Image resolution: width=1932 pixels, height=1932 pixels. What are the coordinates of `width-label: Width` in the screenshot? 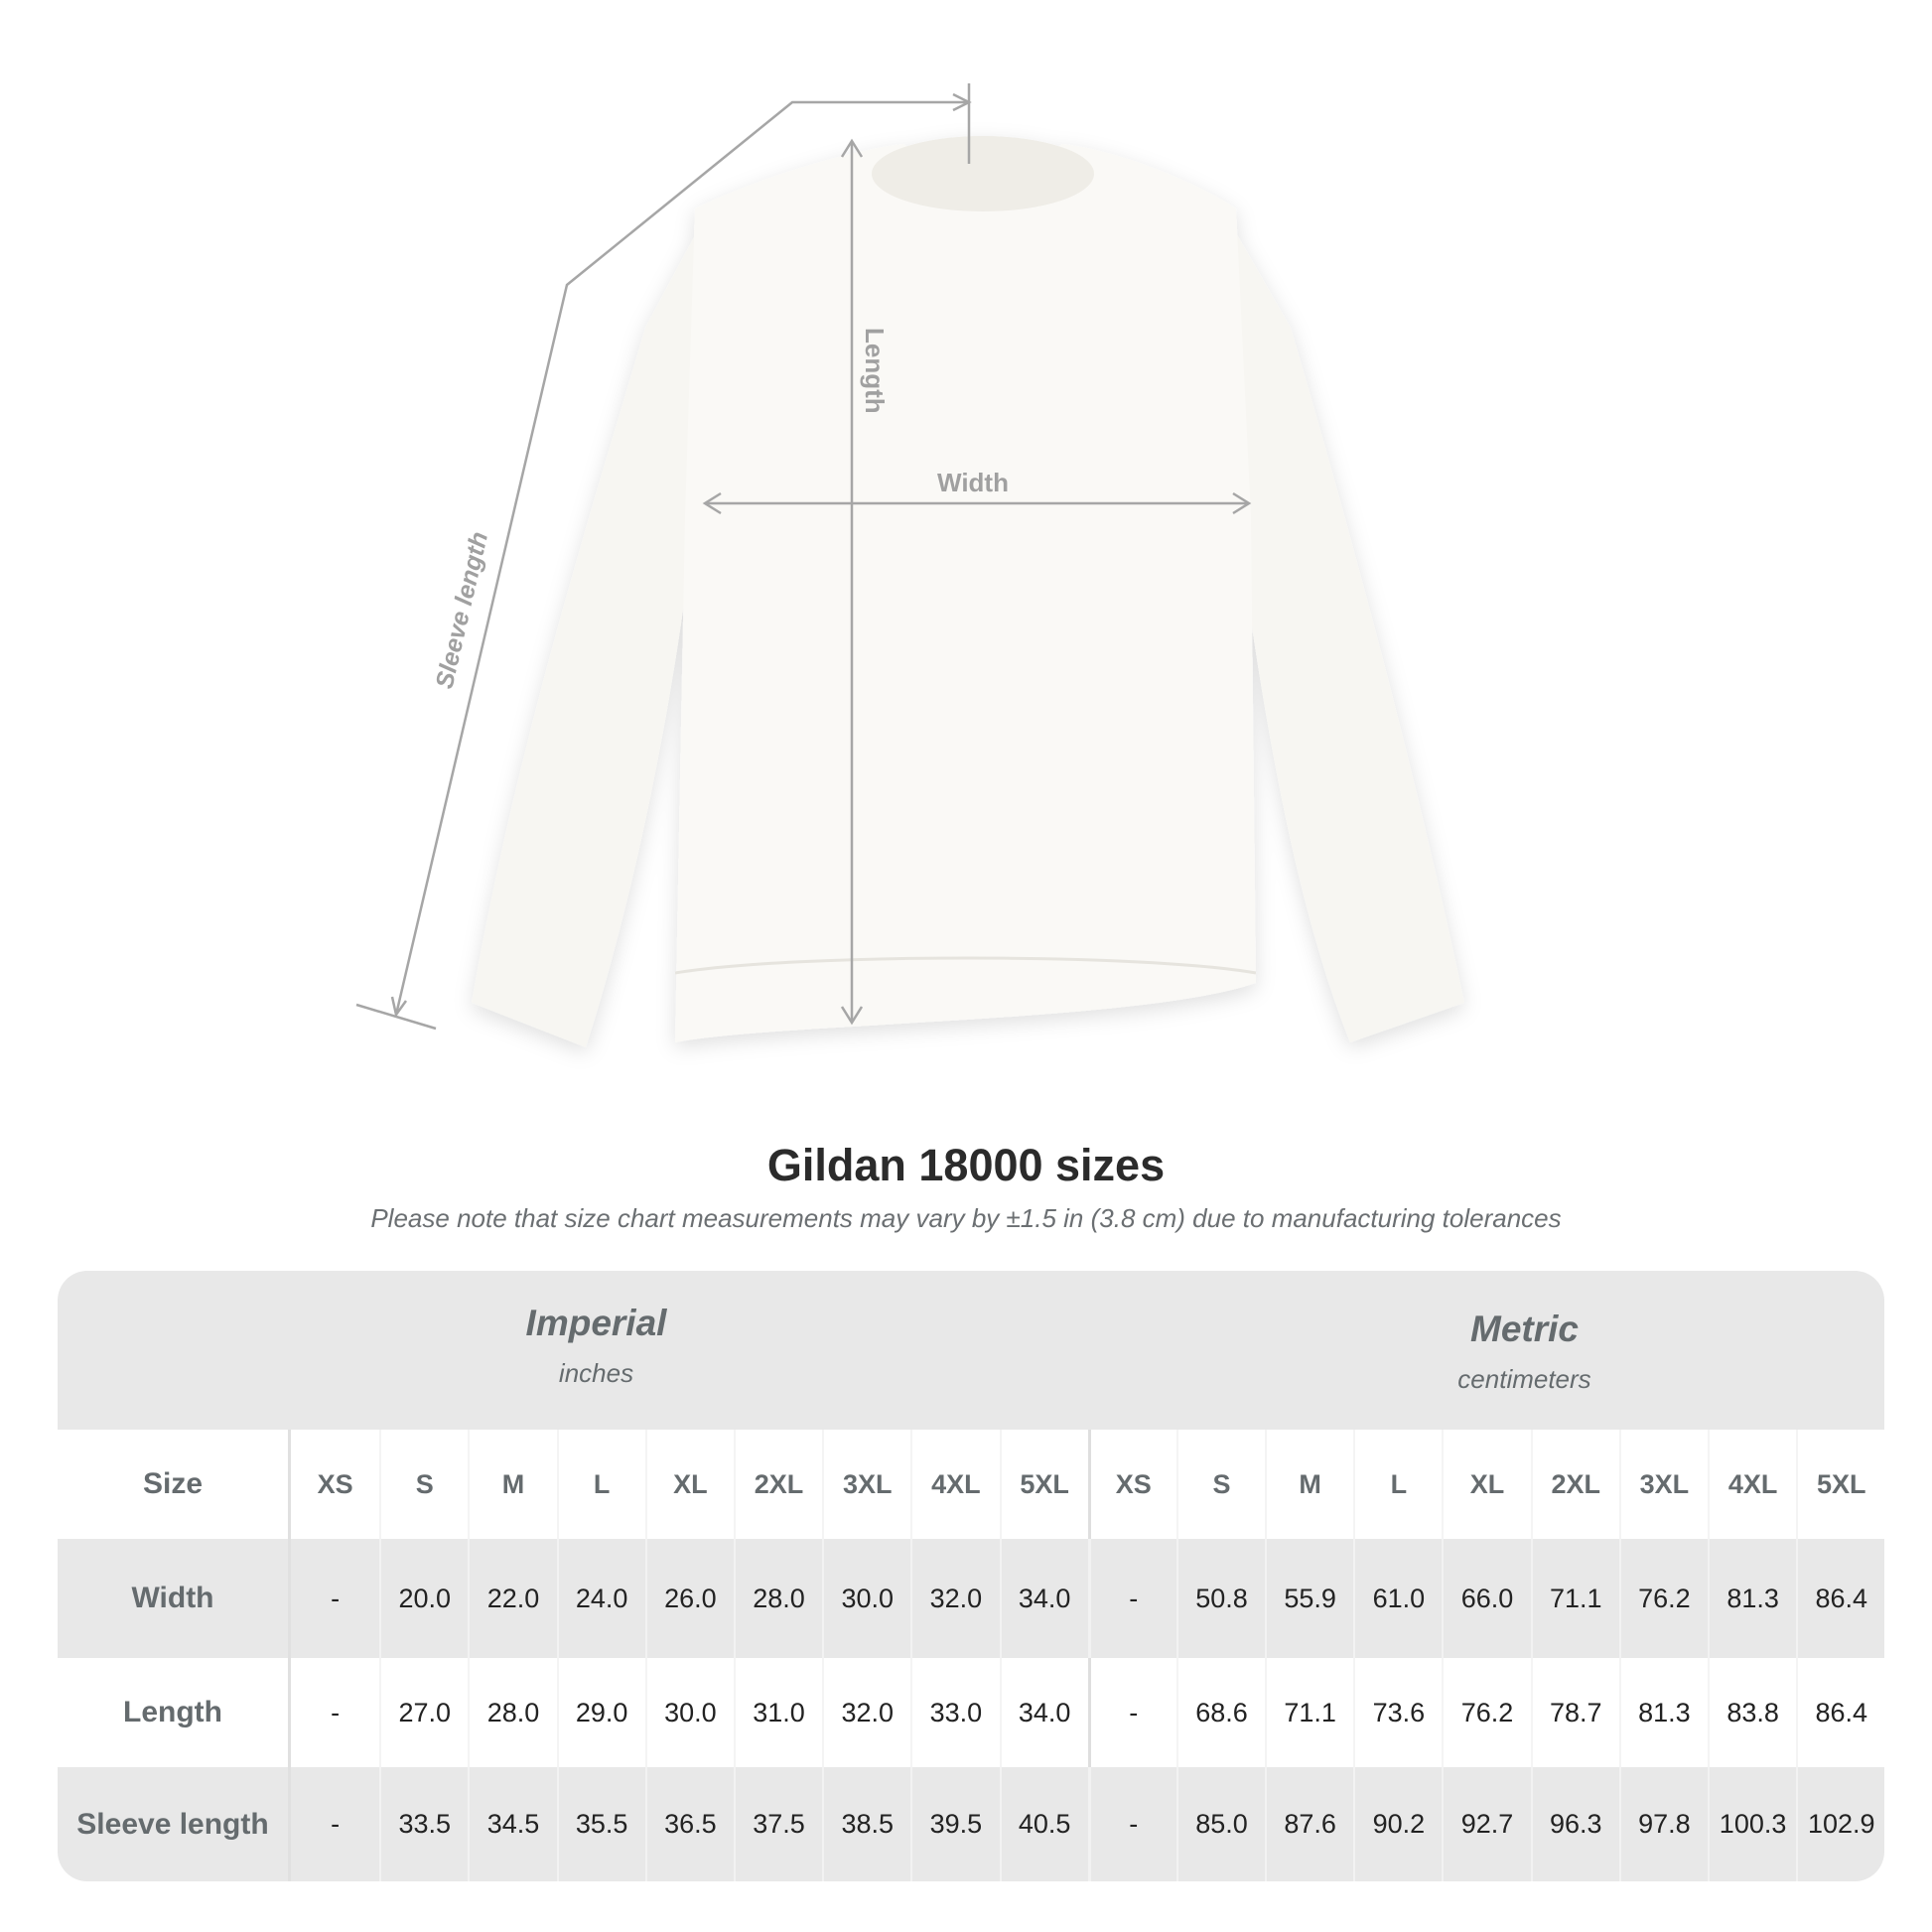 It's located at (973, 483).